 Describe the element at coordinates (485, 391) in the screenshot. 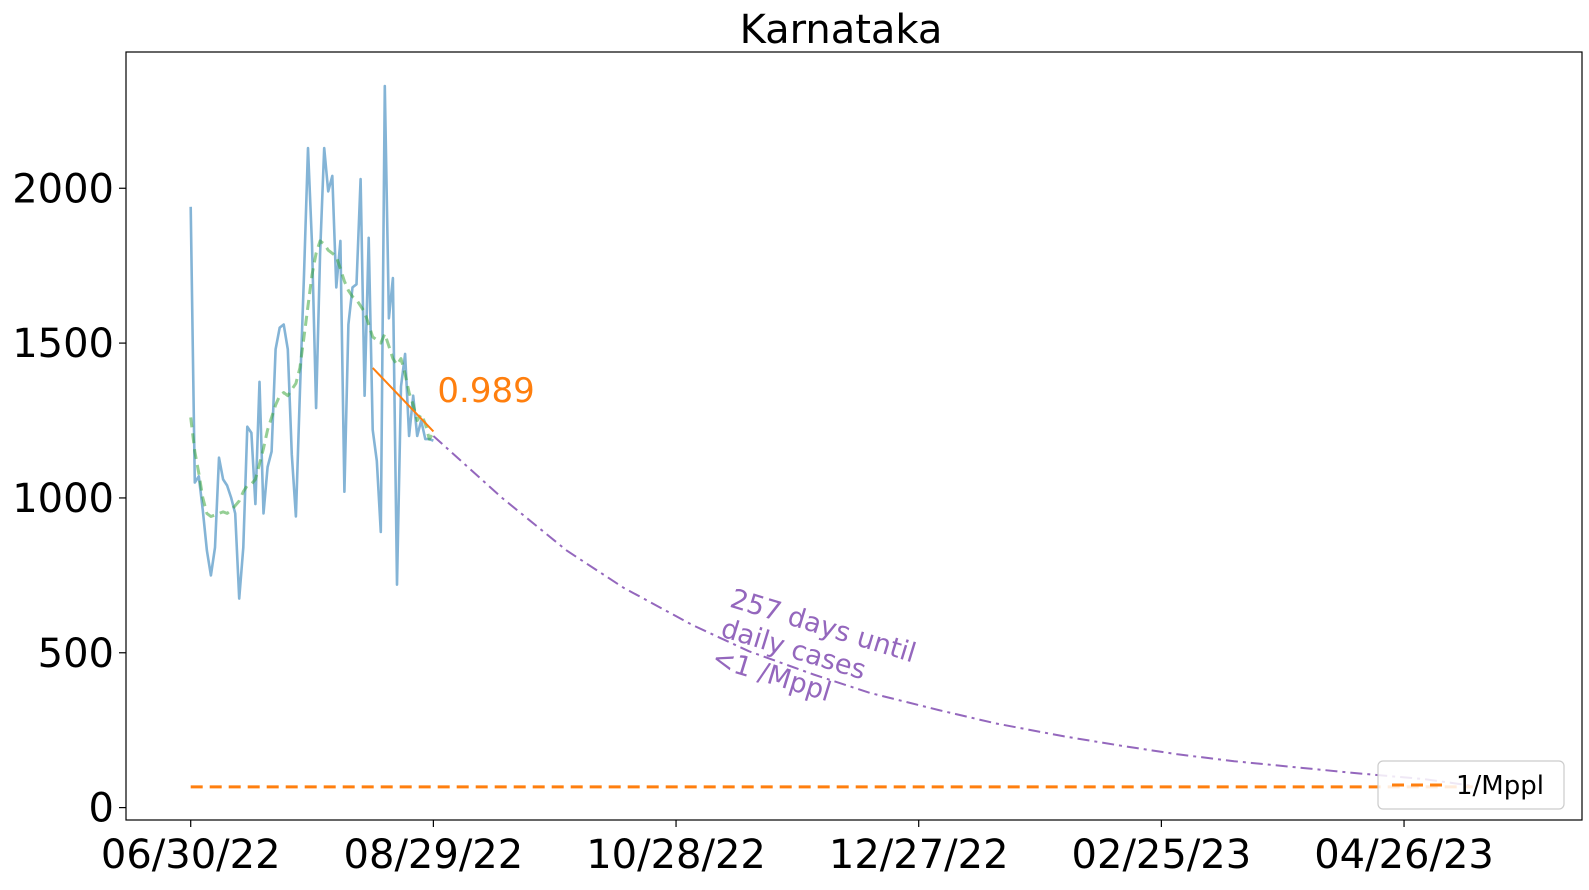

I see `slope-annotation: 0.989` at that location.